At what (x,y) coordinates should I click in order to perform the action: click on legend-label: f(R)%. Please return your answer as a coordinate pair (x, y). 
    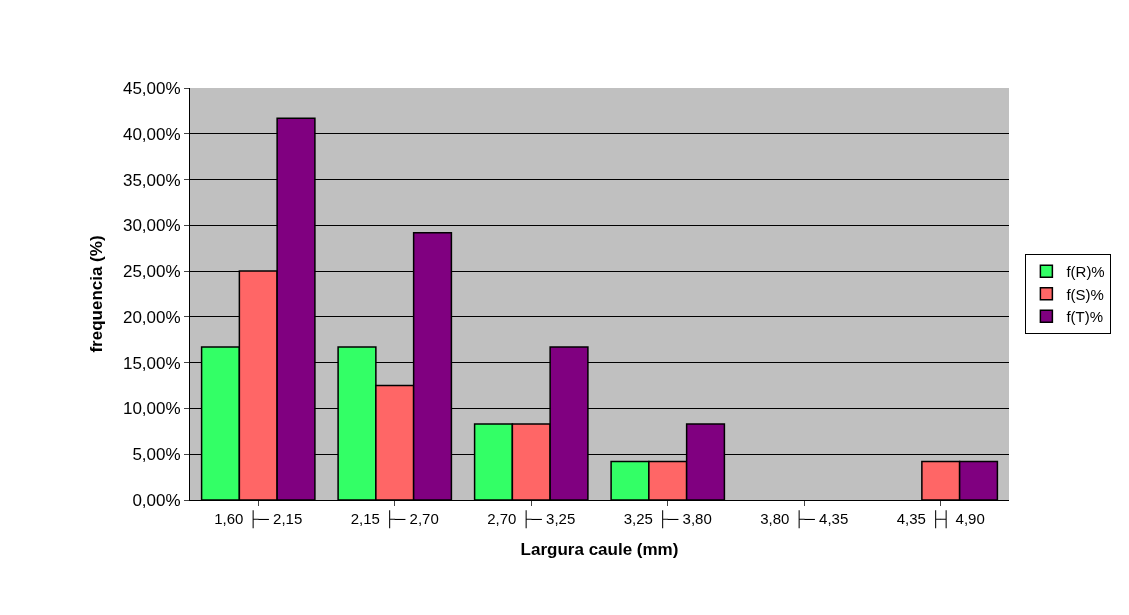
    Looking at the image, I should click on (1085, 272).